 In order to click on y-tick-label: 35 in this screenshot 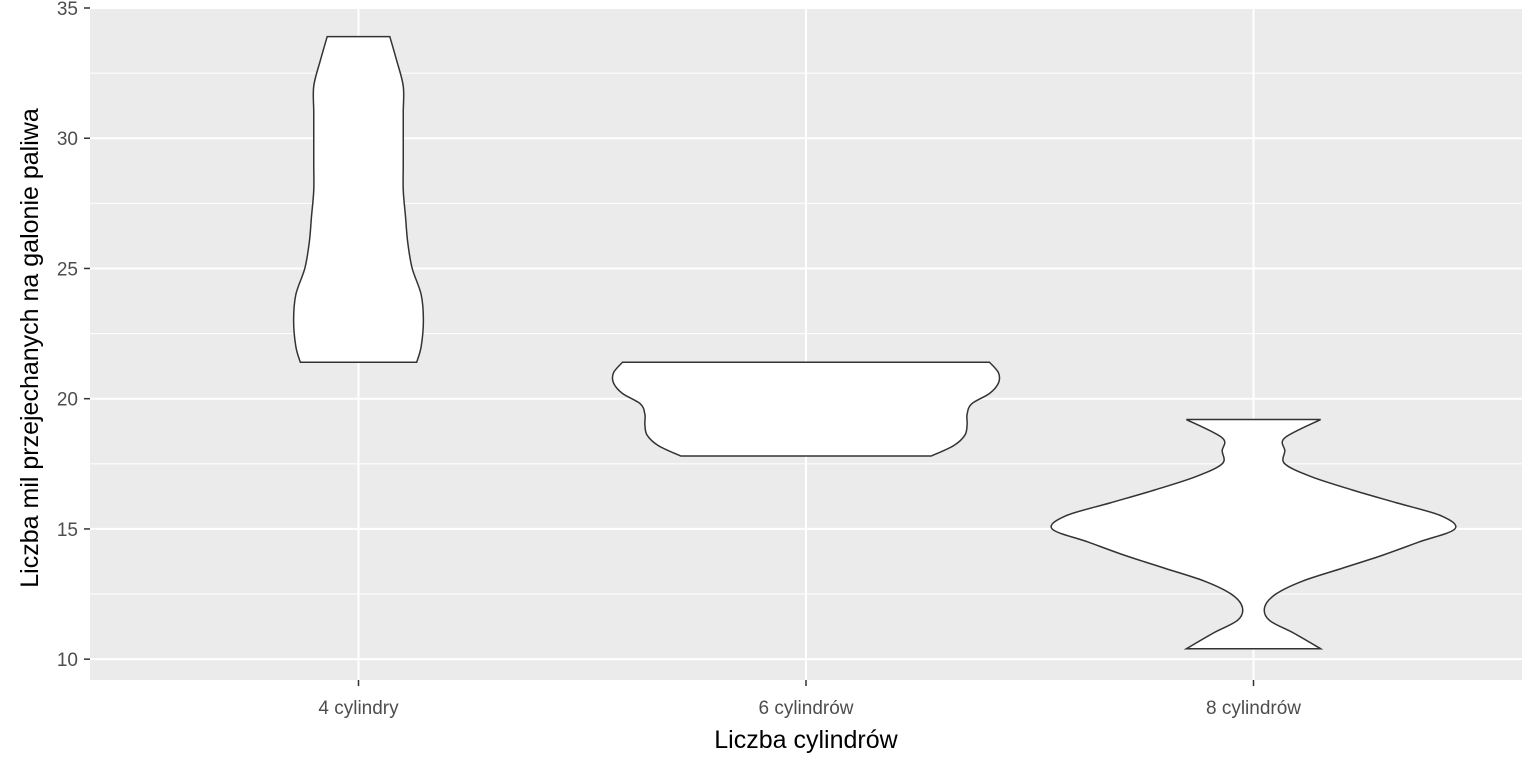, I will do `click(67, 10)`.